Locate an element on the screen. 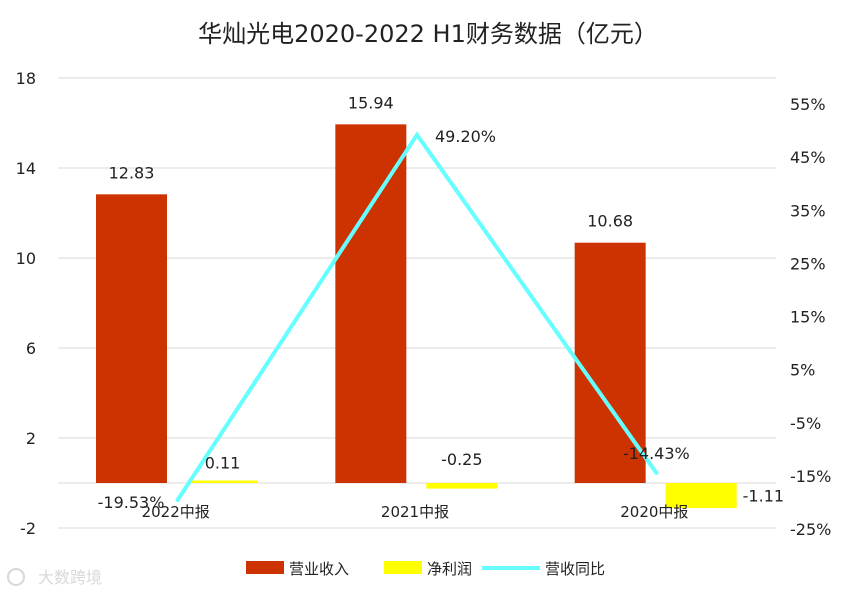 Image resolution: width=857 pixels, height=595 pixels. left-tick-label: -2 is located at coordinates (28, 528).